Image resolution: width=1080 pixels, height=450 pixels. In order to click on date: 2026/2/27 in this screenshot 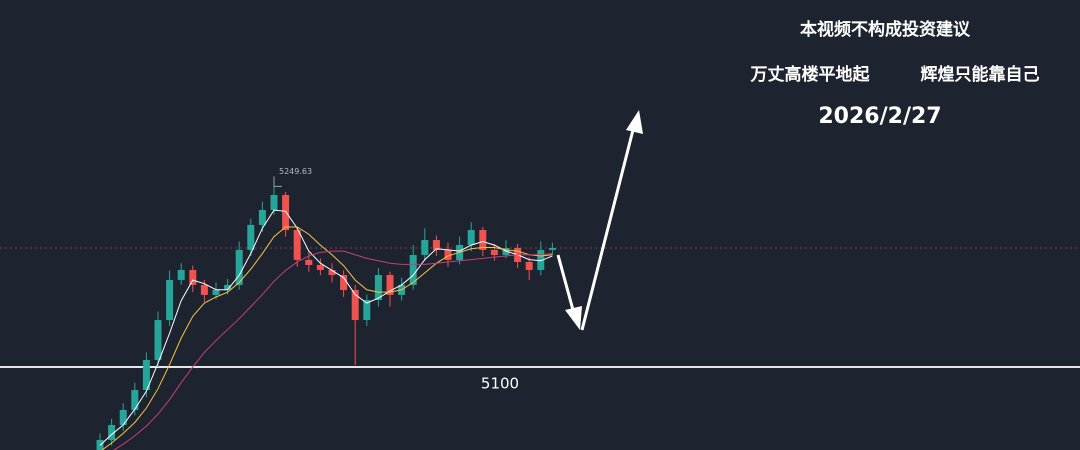, I will do `click(879, 116)`.